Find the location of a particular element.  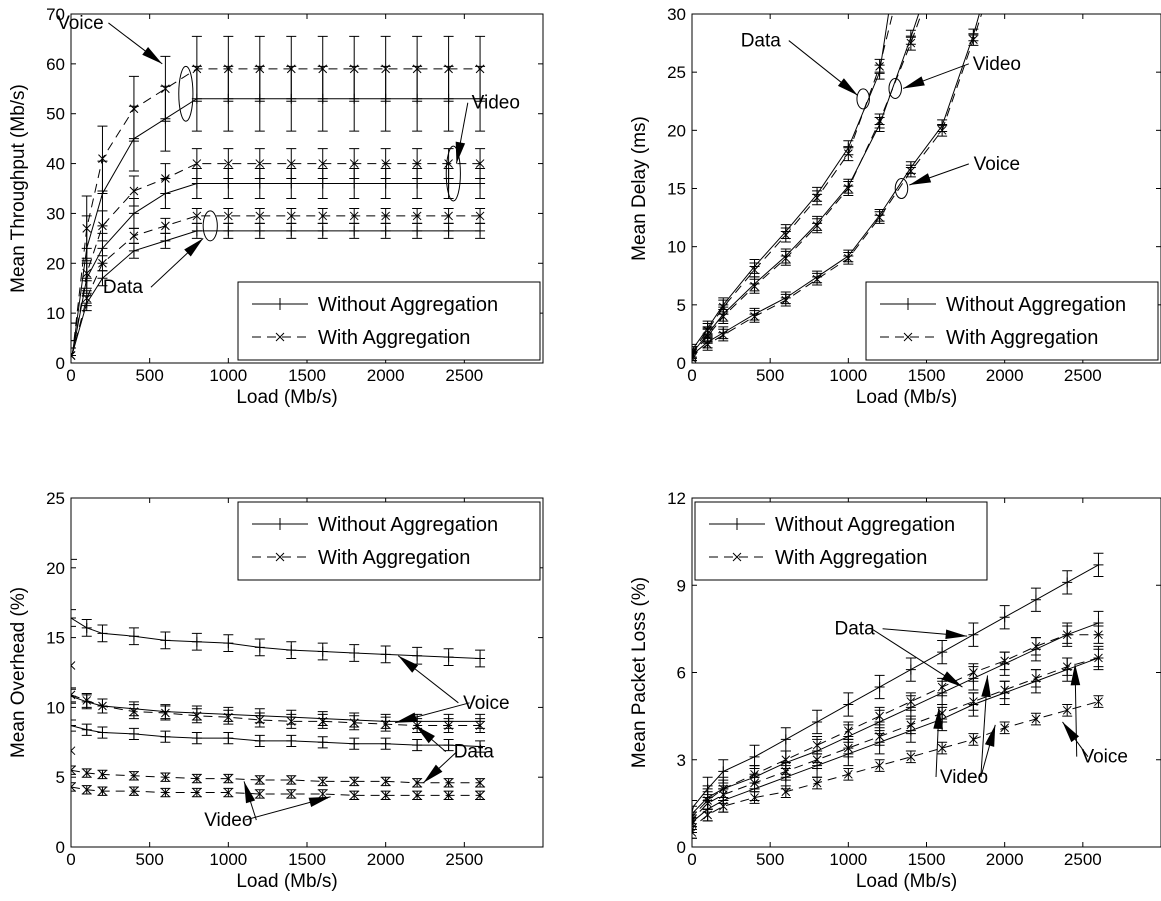

y-axis-label: Mean Overhead (%) is located at coordinates (18, 672).